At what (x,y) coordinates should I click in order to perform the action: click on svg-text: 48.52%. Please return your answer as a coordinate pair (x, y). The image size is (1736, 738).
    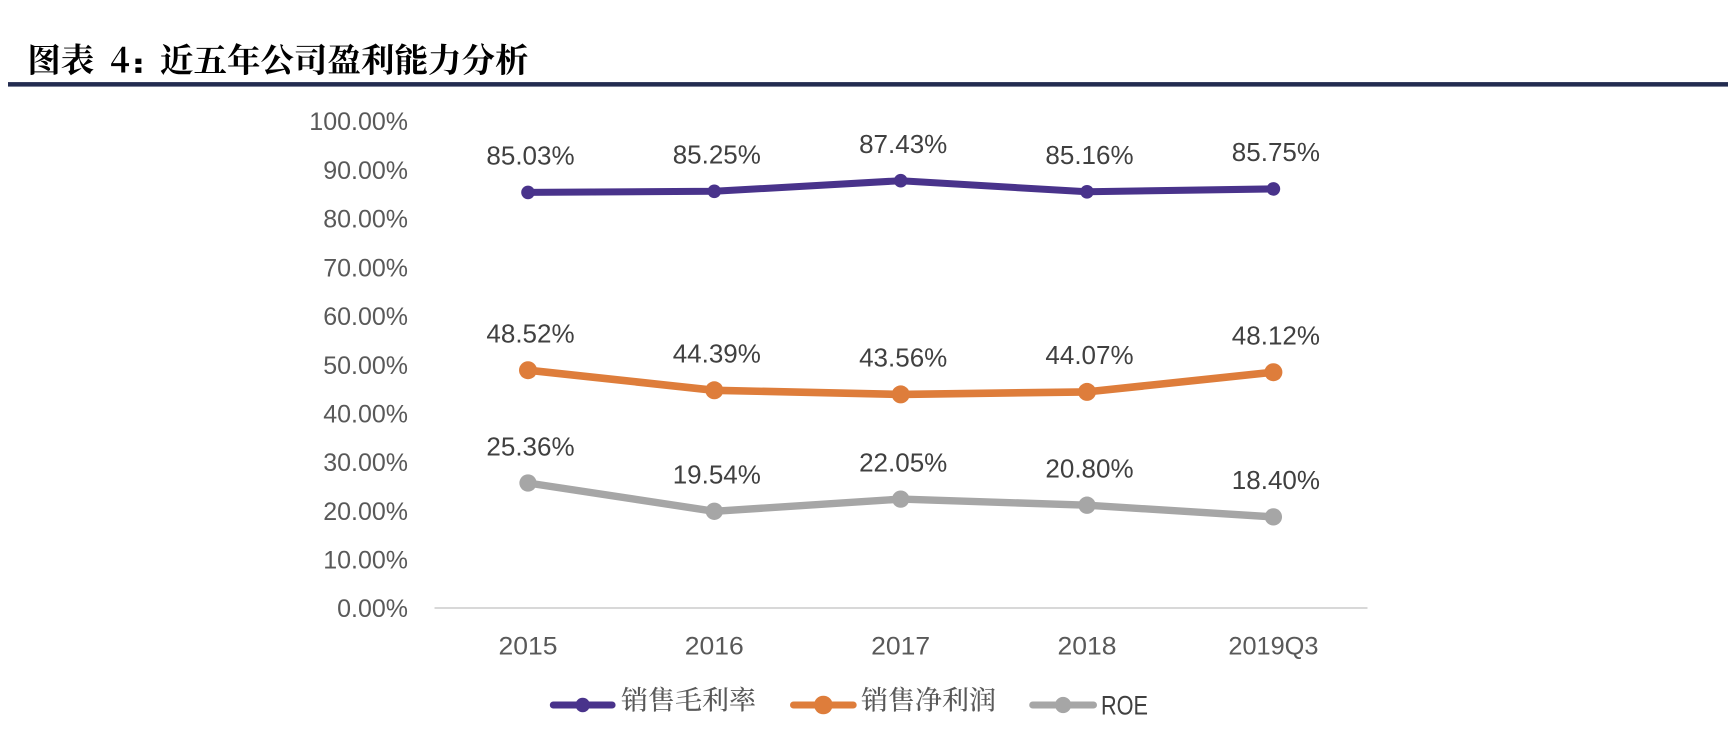
    Looking at the image, I should click on (530, 334).